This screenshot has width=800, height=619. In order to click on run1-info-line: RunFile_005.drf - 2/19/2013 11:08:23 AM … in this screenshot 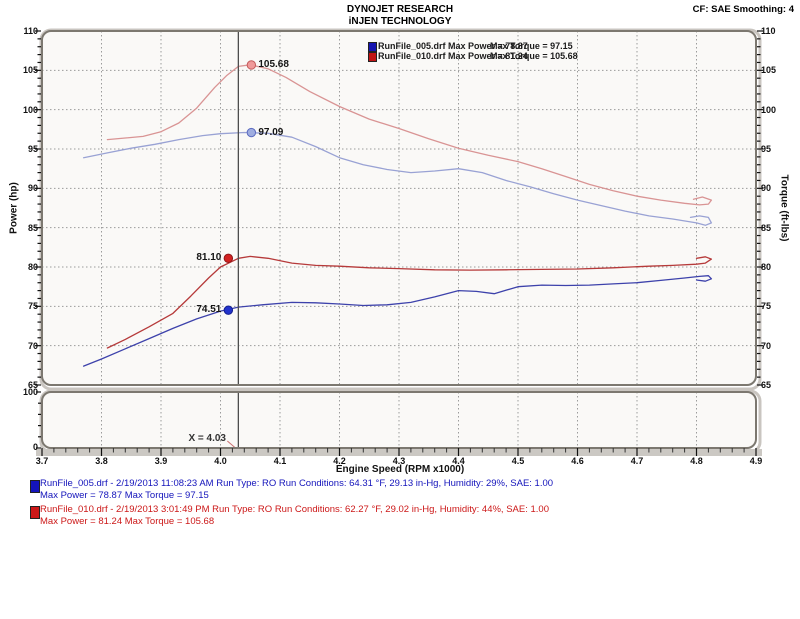, I will do `click(297, 483)`.